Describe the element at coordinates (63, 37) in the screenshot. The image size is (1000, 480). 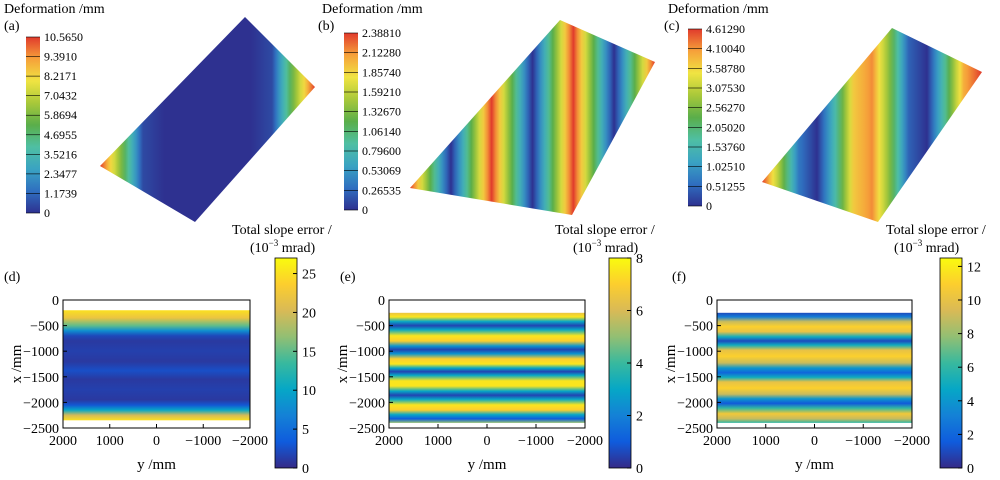
I see `colorbar-tick-label: 10.5650` at that location.